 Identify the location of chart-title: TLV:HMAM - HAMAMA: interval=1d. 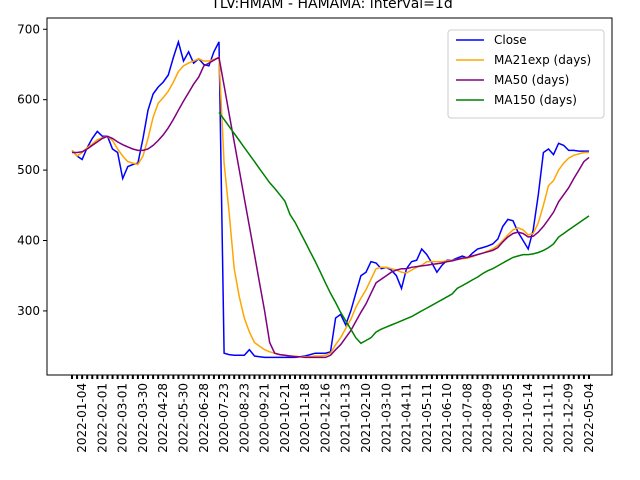
(331, 6).